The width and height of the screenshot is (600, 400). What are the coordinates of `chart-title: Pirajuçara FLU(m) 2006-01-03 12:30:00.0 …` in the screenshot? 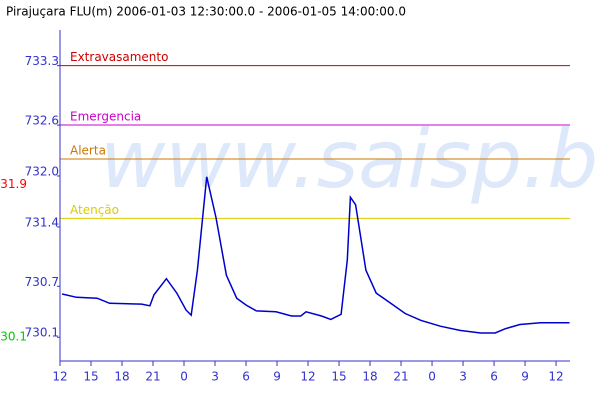 It's located at (206, 12).